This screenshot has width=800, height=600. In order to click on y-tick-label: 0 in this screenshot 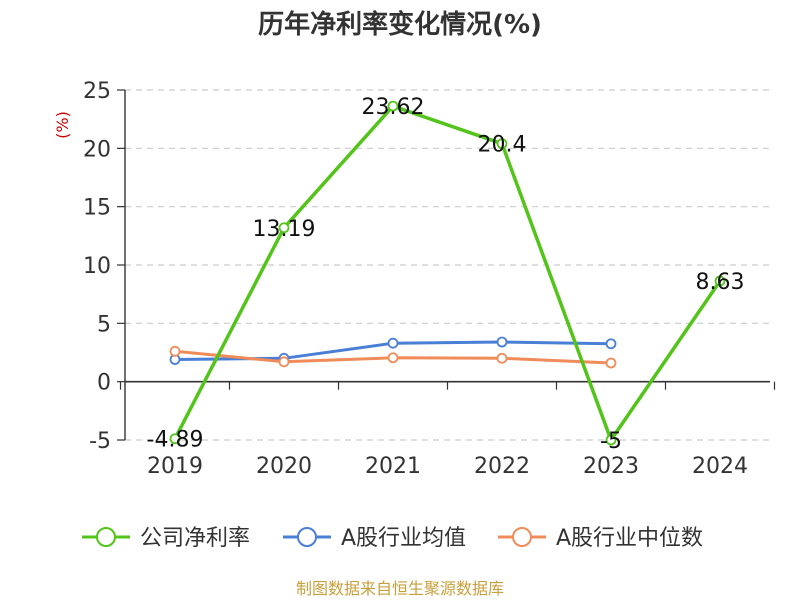, I will do `click(104, 383)`.